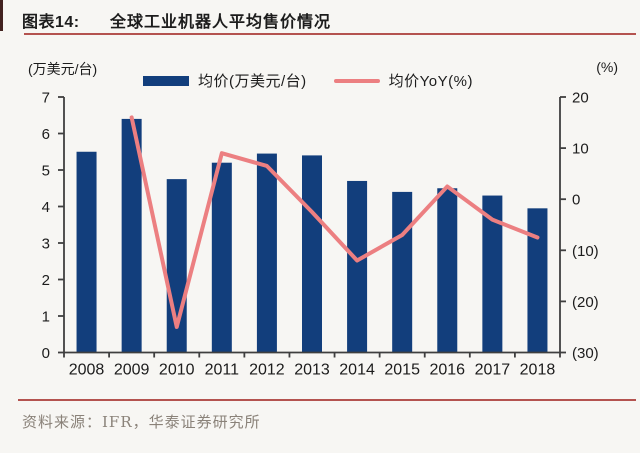 This screenshot has height=453, width=640. Describe the element at coordinates (493, 370) in the screenshot. I see `year-label-2017: 2017` at that location.